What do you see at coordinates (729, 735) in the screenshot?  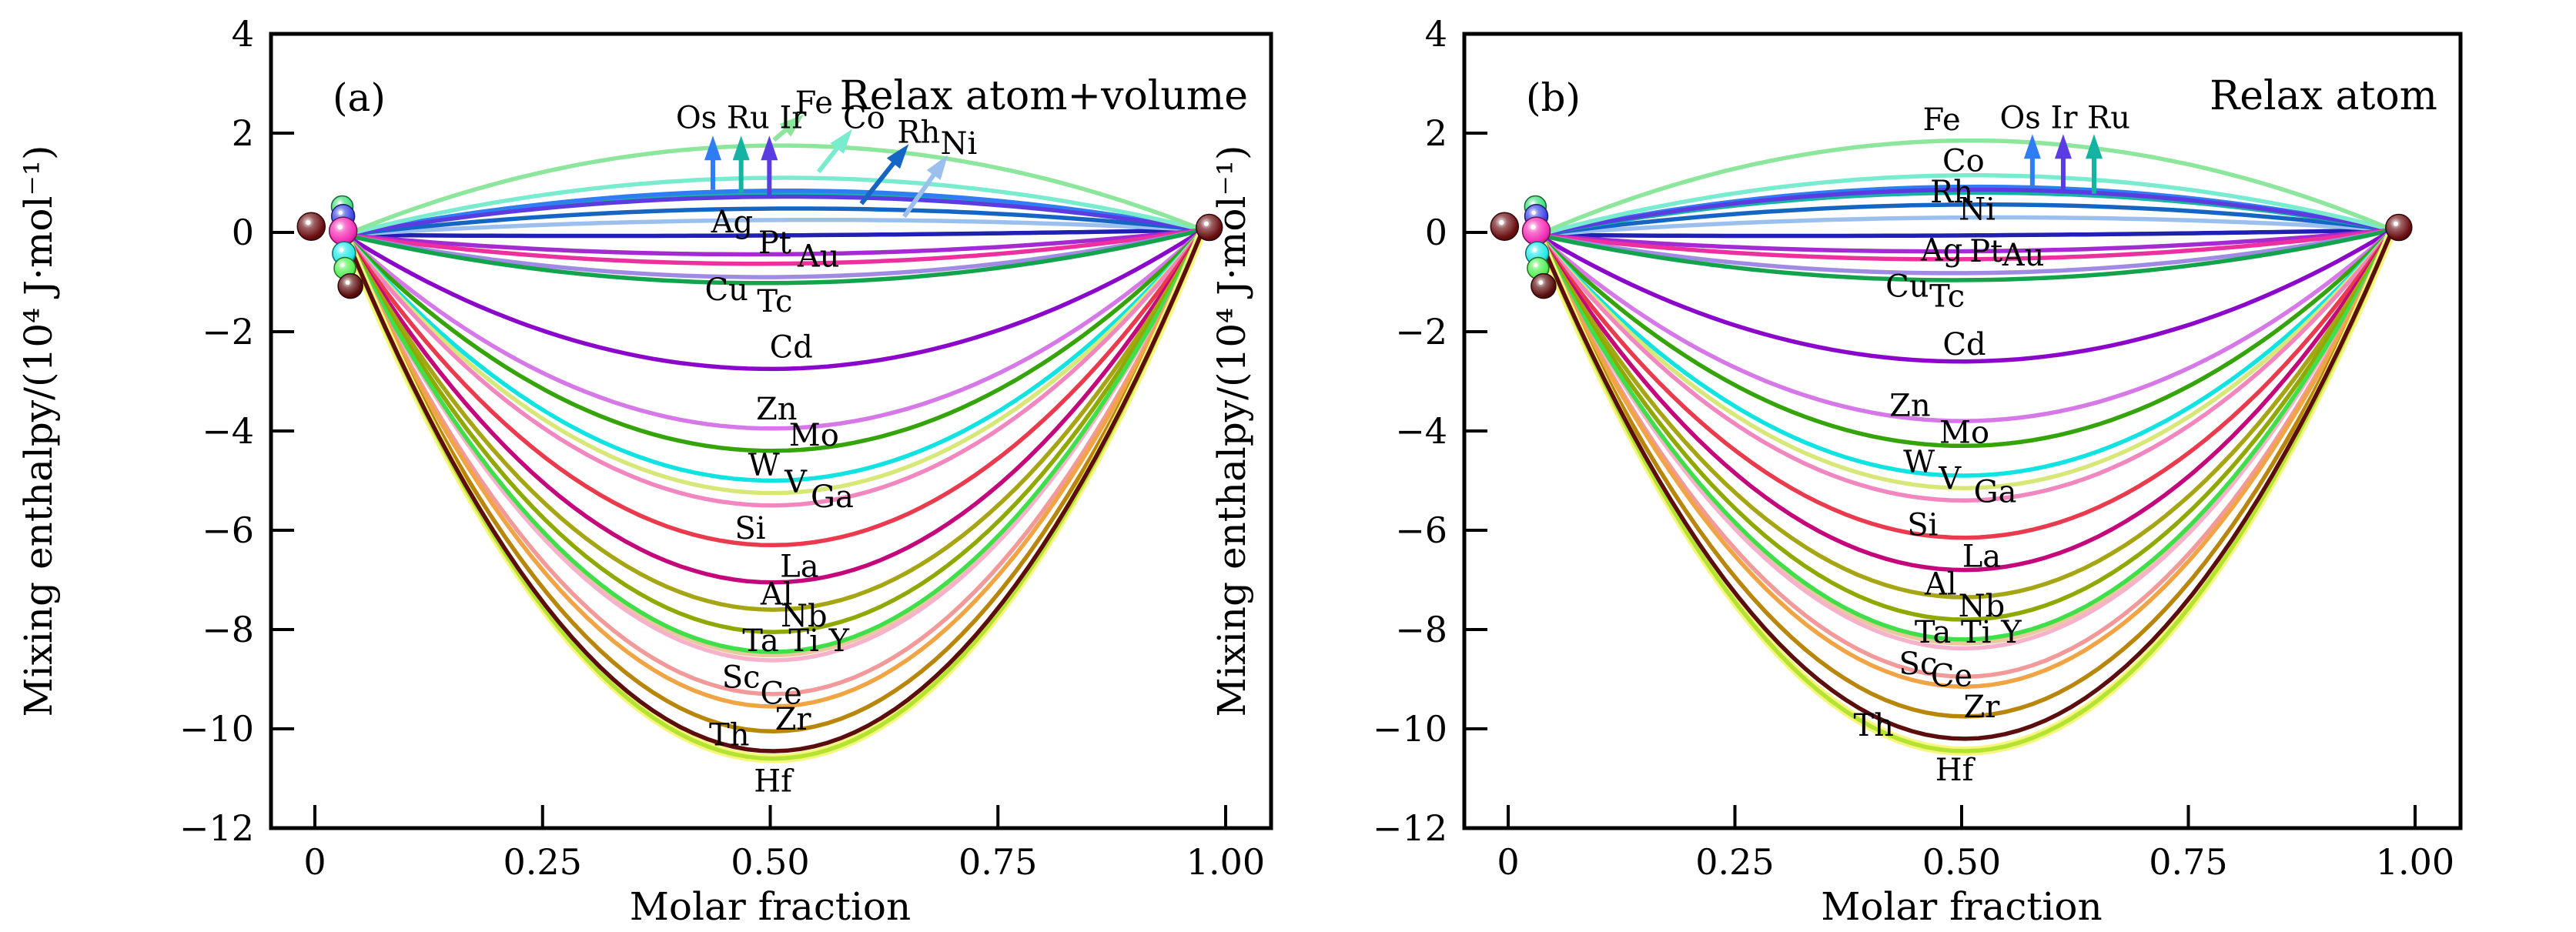 I see `element-label-Th: Th` at bounding box center [729, 735].